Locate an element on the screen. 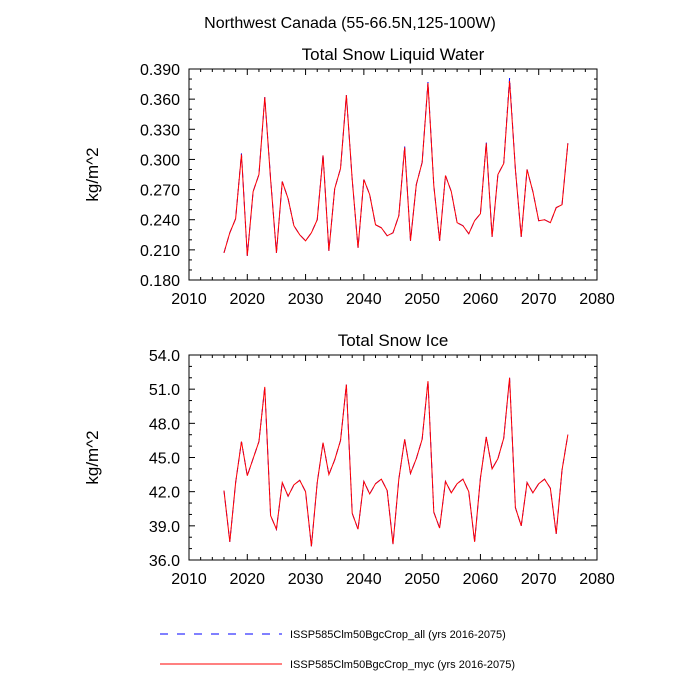 The height and width of the screenshot is (700, 700). panel-title: Total Snow Ice is located at coordinates (393, 340).